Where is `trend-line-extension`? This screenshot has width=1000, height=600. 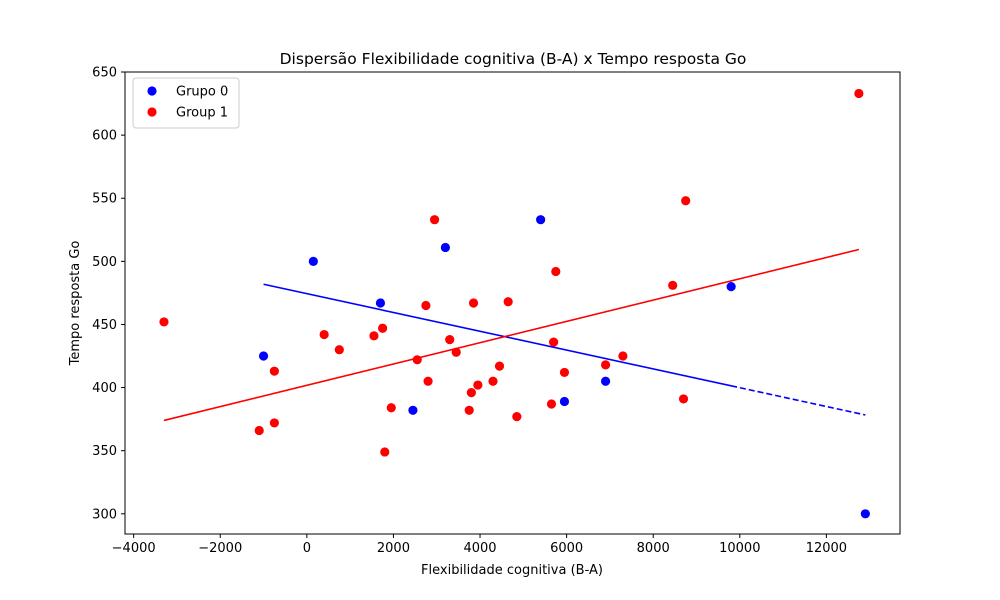
trend-line-extension is located at coordinates (798, 400).